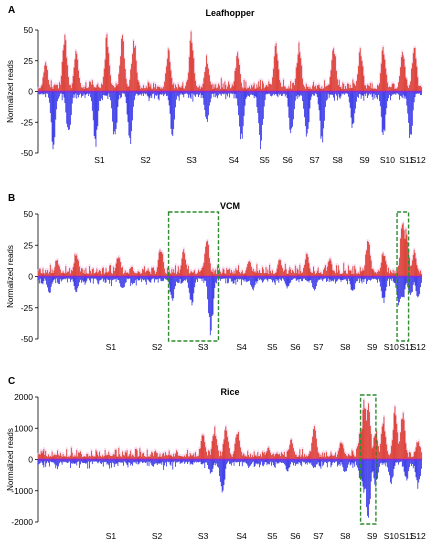 The height and width of the screenshot is (555, 430). What do you see at coordinates (10, 459) in the screenshot?
I see `y-axis-label: Normalized reads` at bounding box center [10, 459].